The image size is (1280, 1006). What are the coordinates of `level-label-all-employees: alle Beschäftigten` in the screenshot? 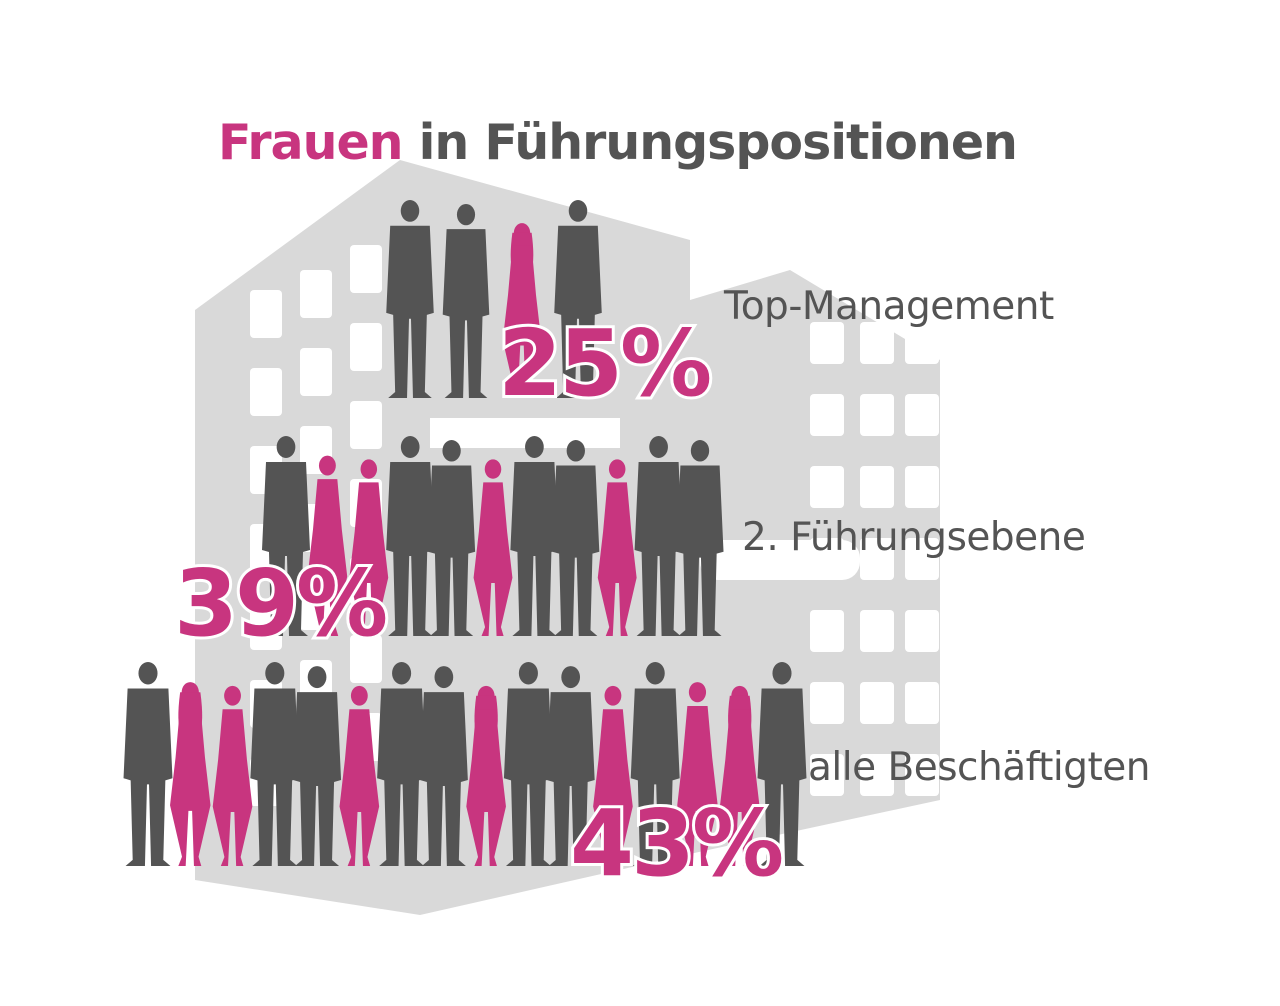 It's located at (979, 767).